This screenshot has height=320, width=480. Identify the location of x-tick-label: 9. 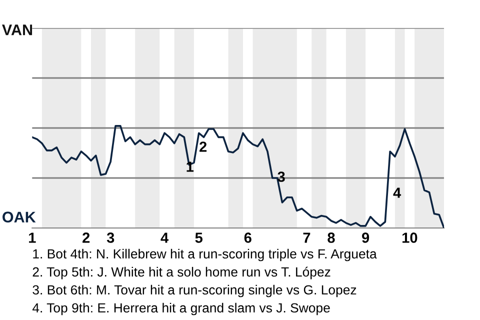
(366, 237).